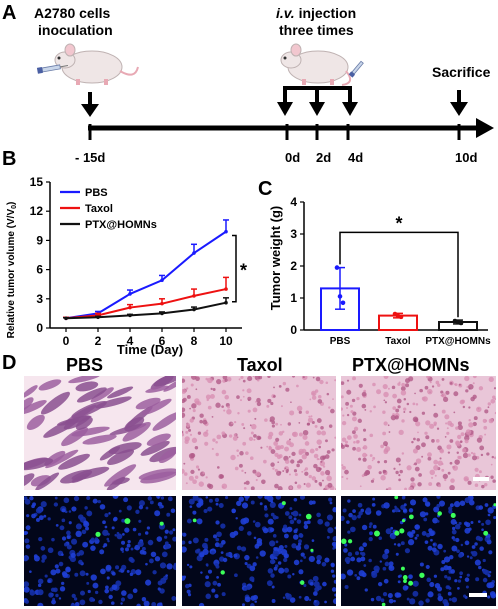 The height and width of the screenshot is (609, 498). What do you see at coordinates (259, 433) in the screenshot?
I see `he-stain-taxol` at bounding box center [259, 433].